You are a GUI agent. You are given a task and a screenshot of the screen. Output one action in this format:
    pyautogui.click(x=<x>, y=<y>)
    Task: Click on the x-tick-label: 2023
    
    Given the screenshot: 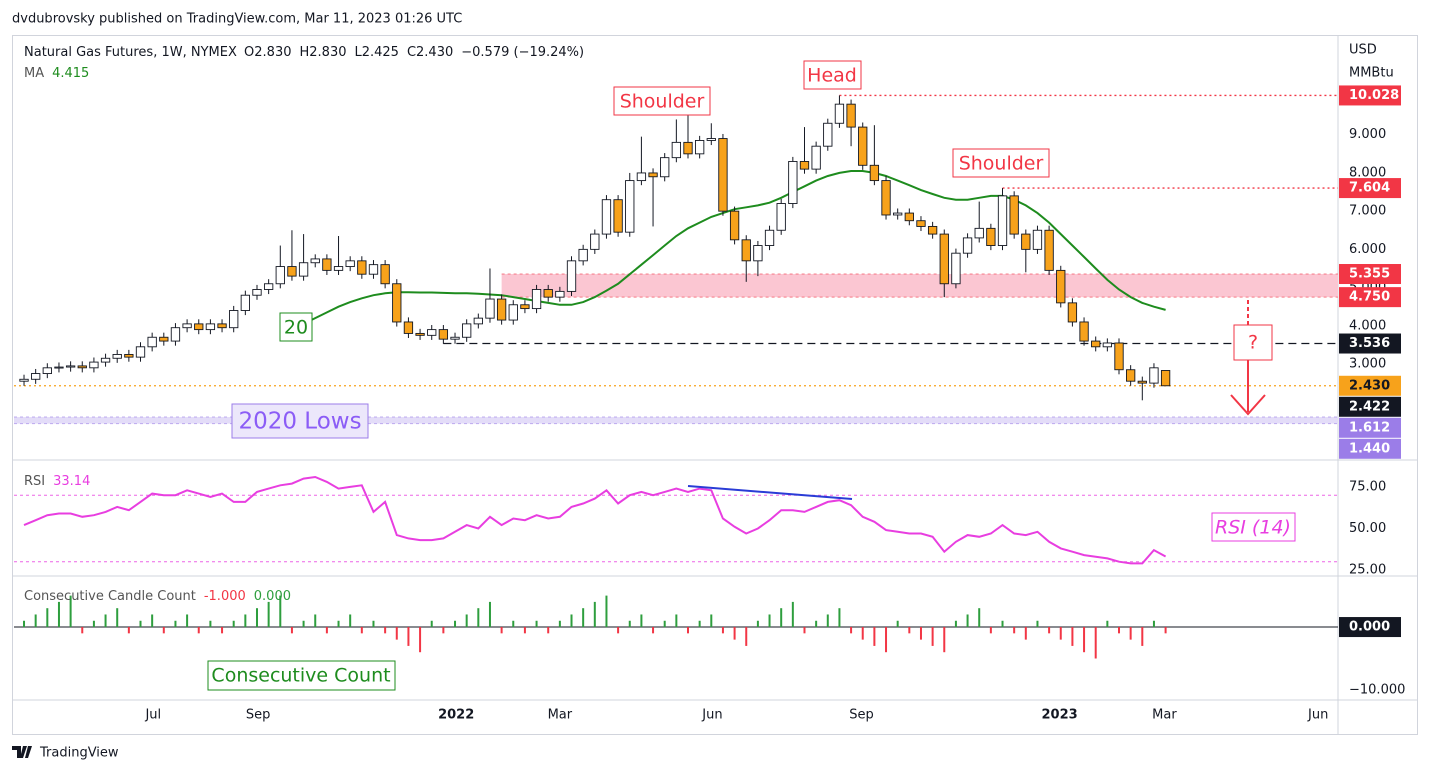 What is the action you would take?
    pyautogui.click(x=1060, y=715)
    